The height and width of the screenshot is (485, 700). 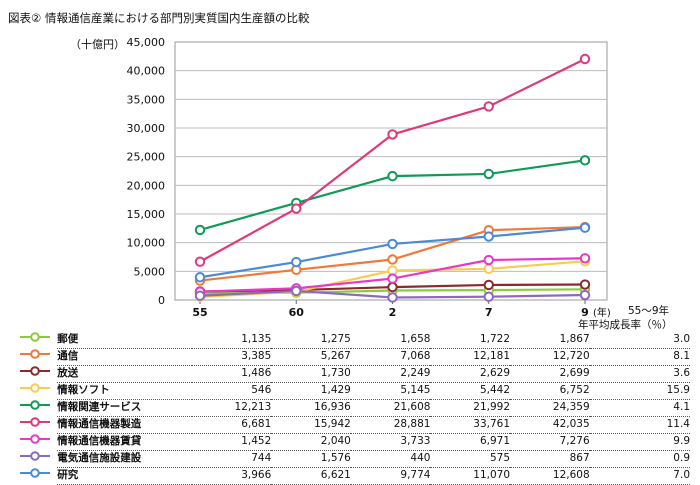 What do you see at coordinates (146, 99) in the screenshot?
I see `y-tick-label: 35,000` at bounding box center [146, 99].